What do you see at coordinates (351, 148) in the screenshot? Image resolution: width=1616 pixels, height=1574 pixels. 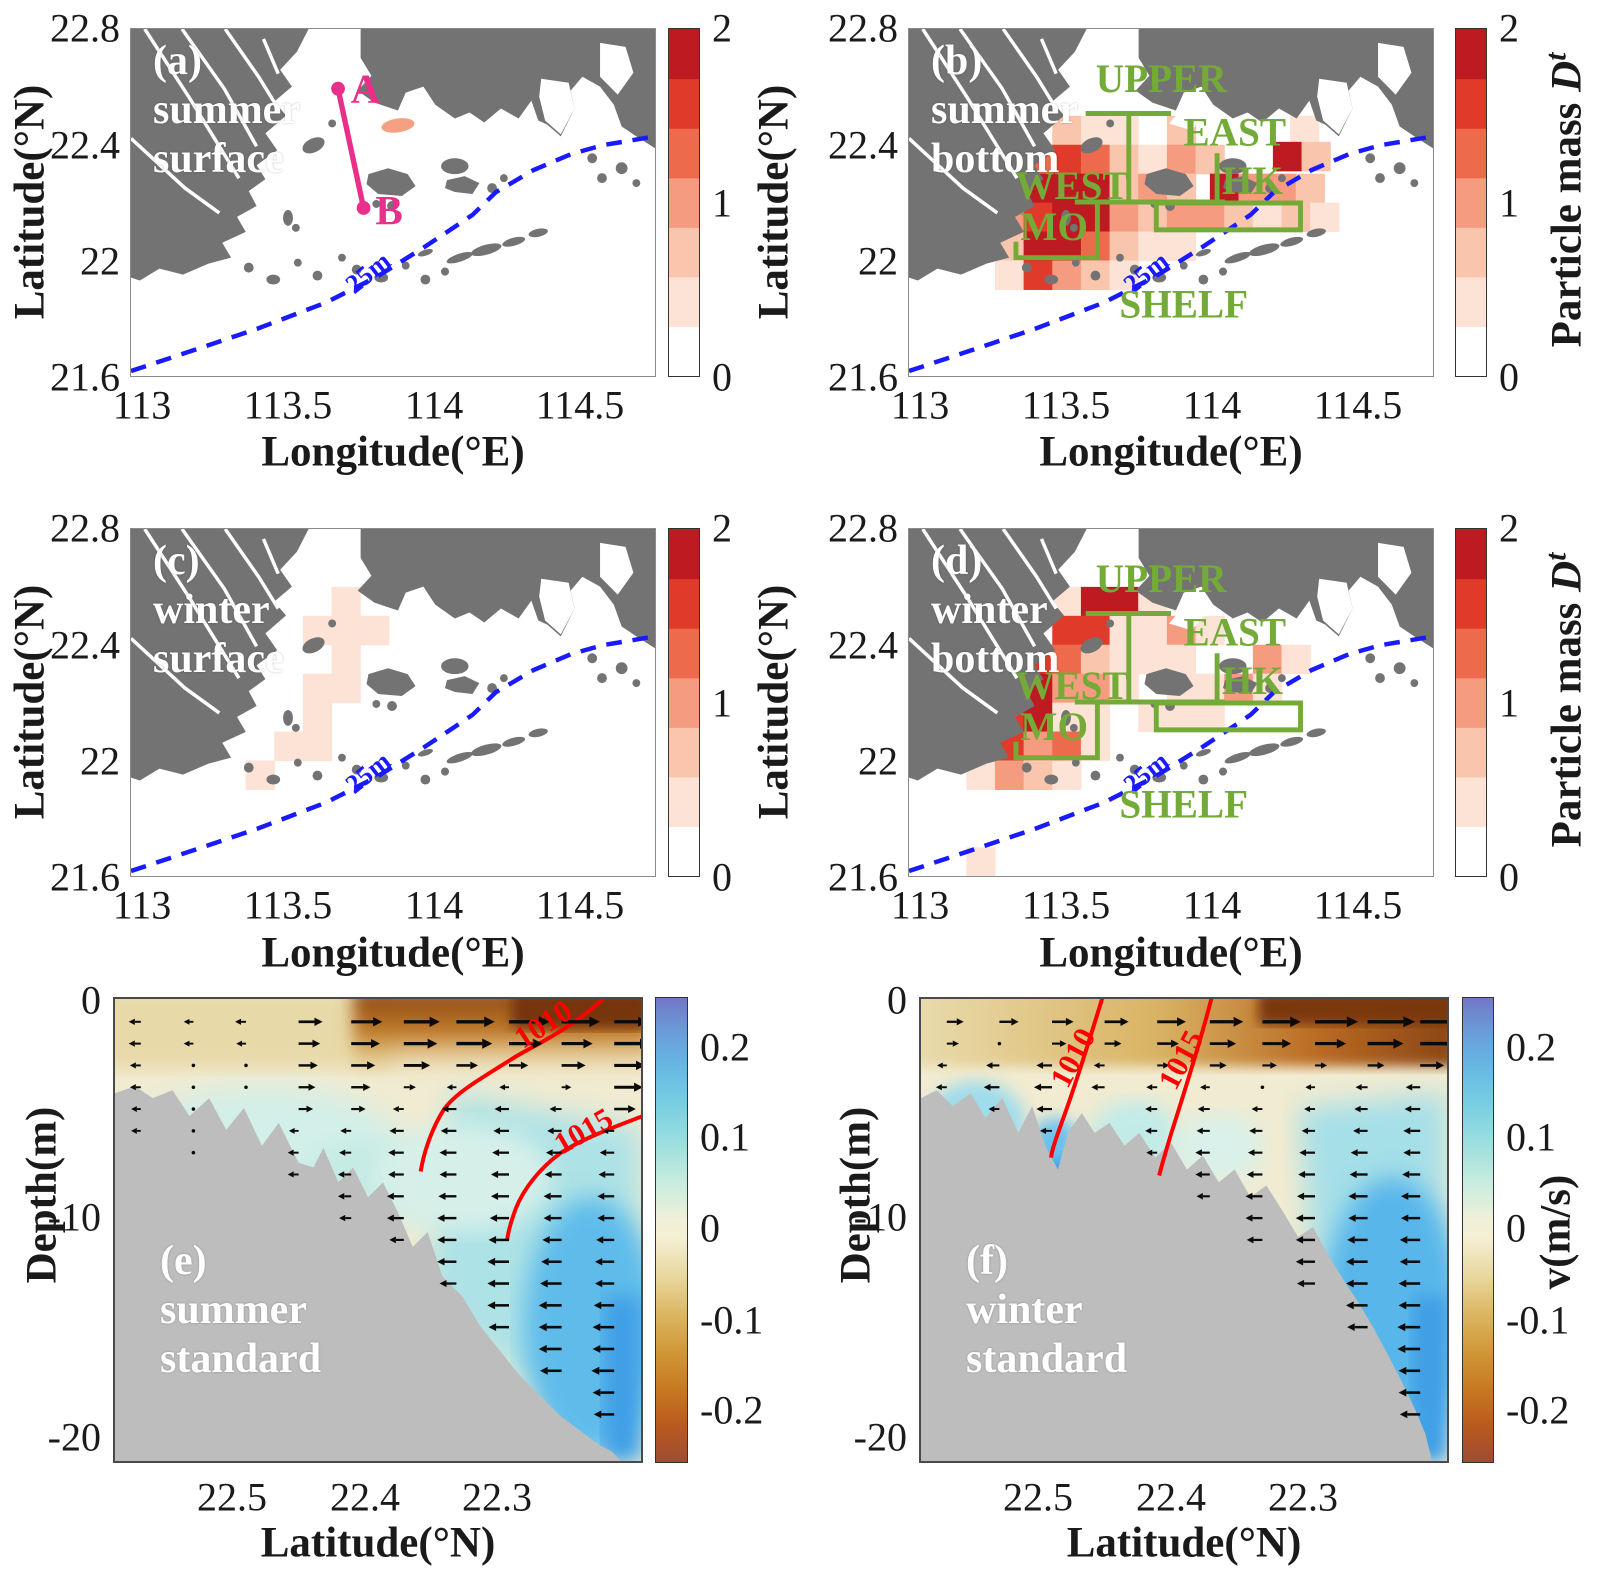 I see `transect-line` at bounding box center [351, 148].